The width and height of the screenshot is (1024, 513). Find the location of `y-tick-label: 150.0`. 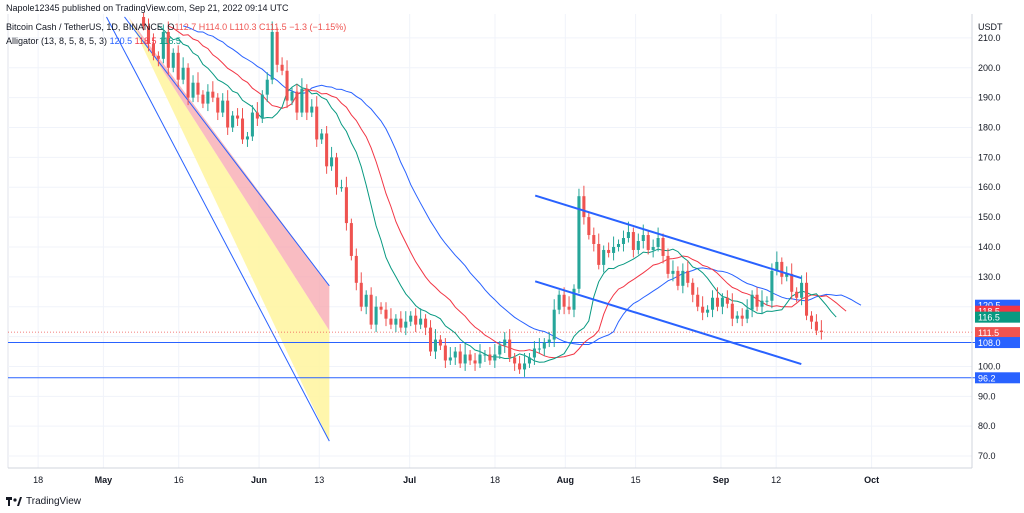

y-tick-label: 150.0 is located at coordinates (989, 217).